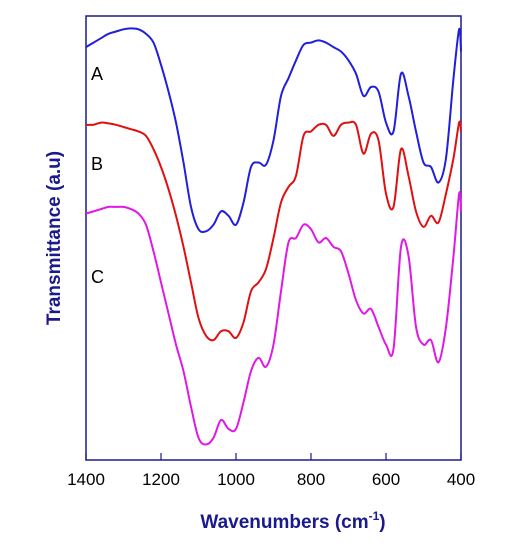 The image size is (520, 560). I want to click on x-axis-label-close: ), so click(382, 522).